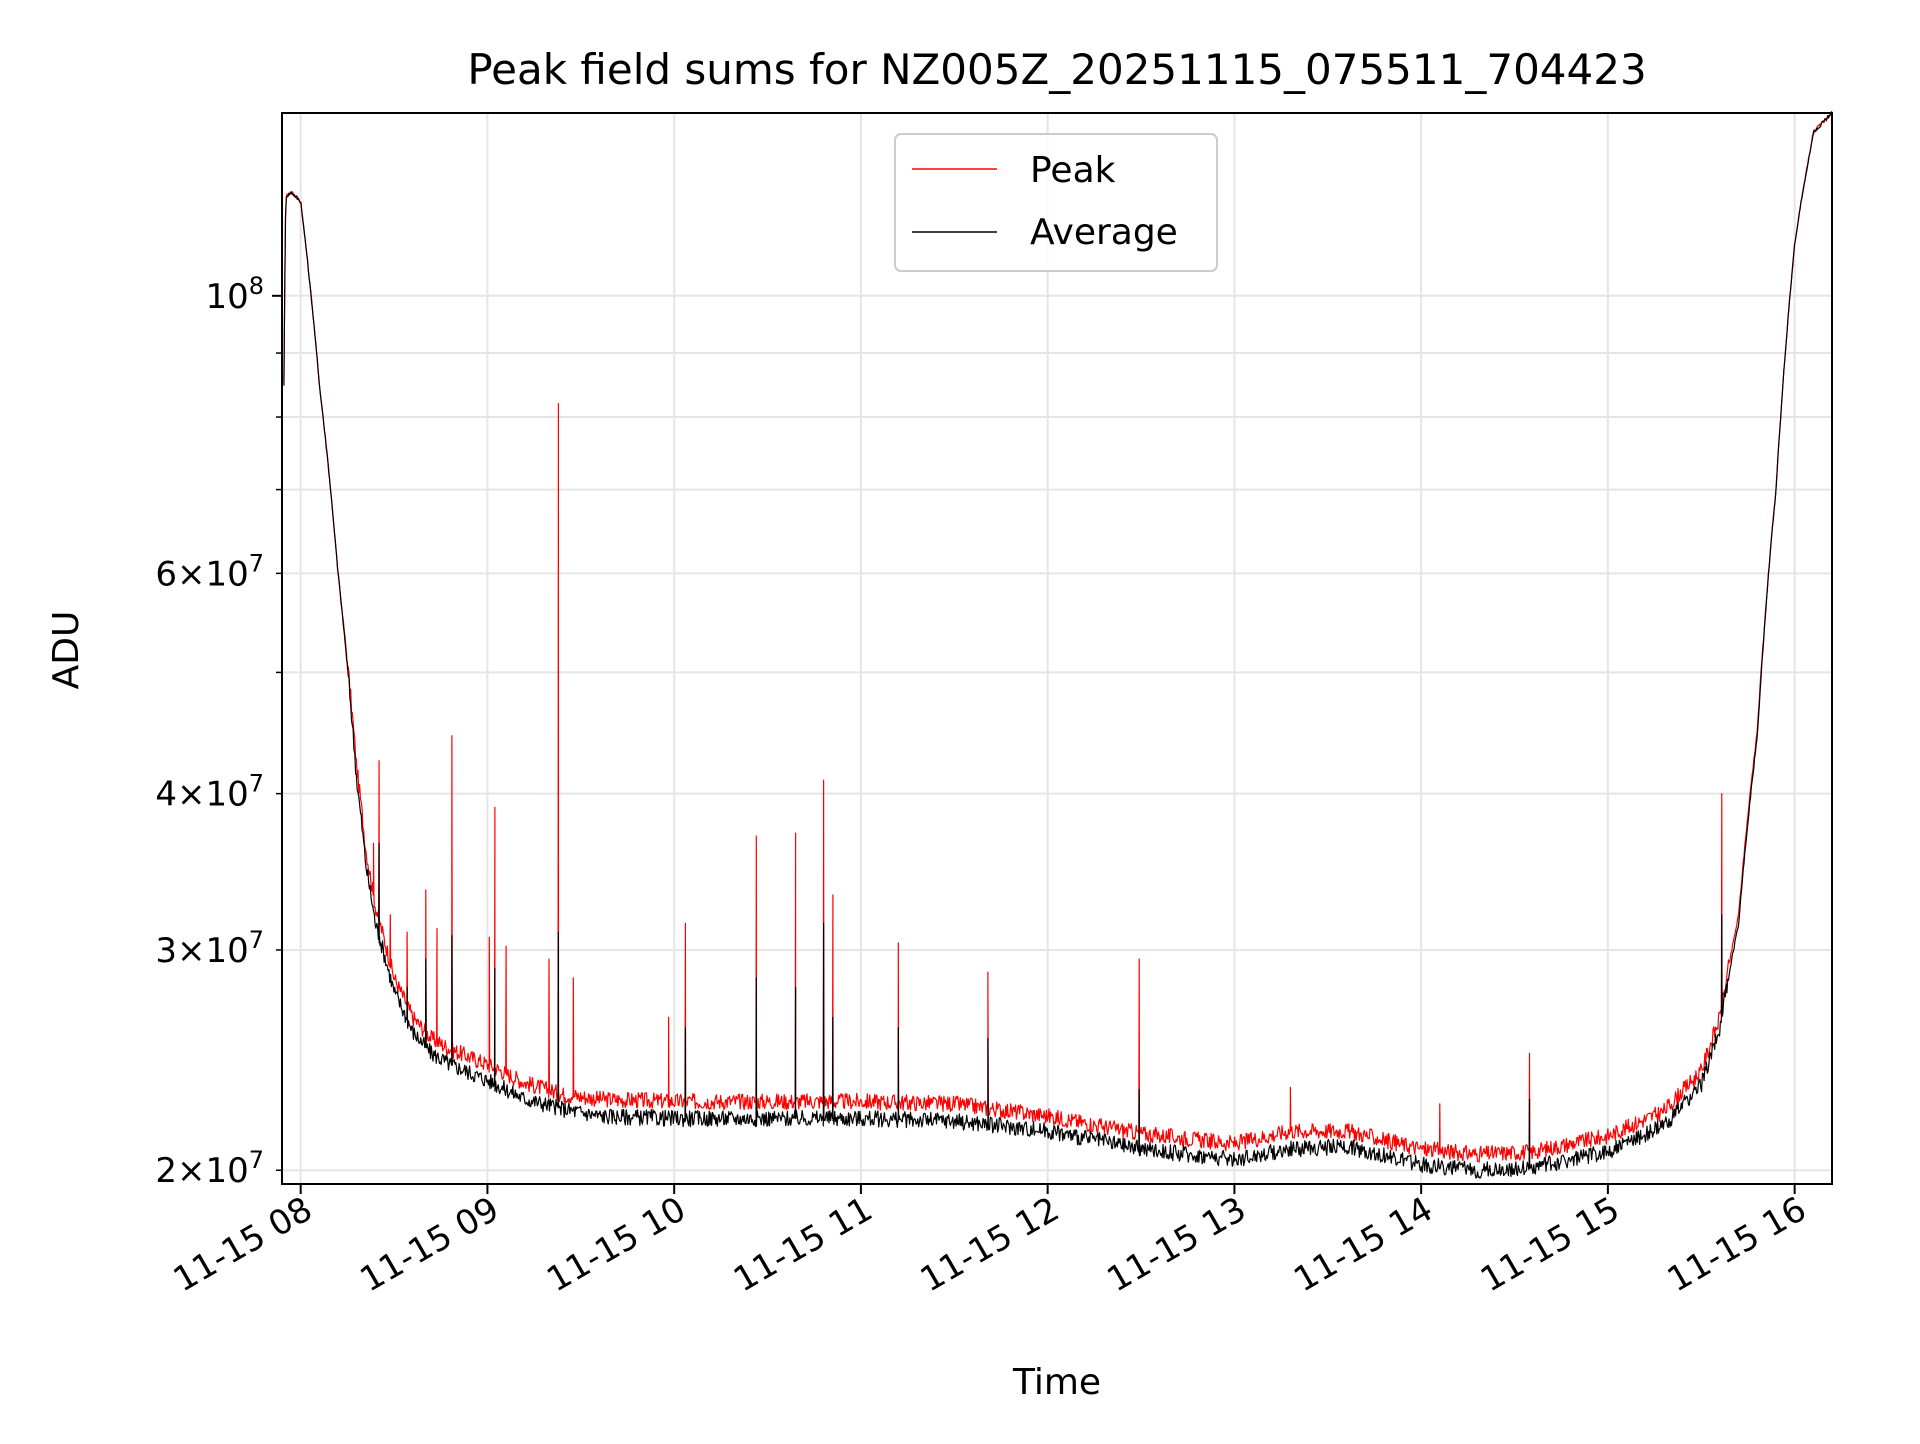 The width and height of the screenshot is (1920, 1444). What do you see at coordinates (209, 1168) in the screenshot?
I see `y-minor-tick-label: 2×107` at bounding box center [209, 1168].